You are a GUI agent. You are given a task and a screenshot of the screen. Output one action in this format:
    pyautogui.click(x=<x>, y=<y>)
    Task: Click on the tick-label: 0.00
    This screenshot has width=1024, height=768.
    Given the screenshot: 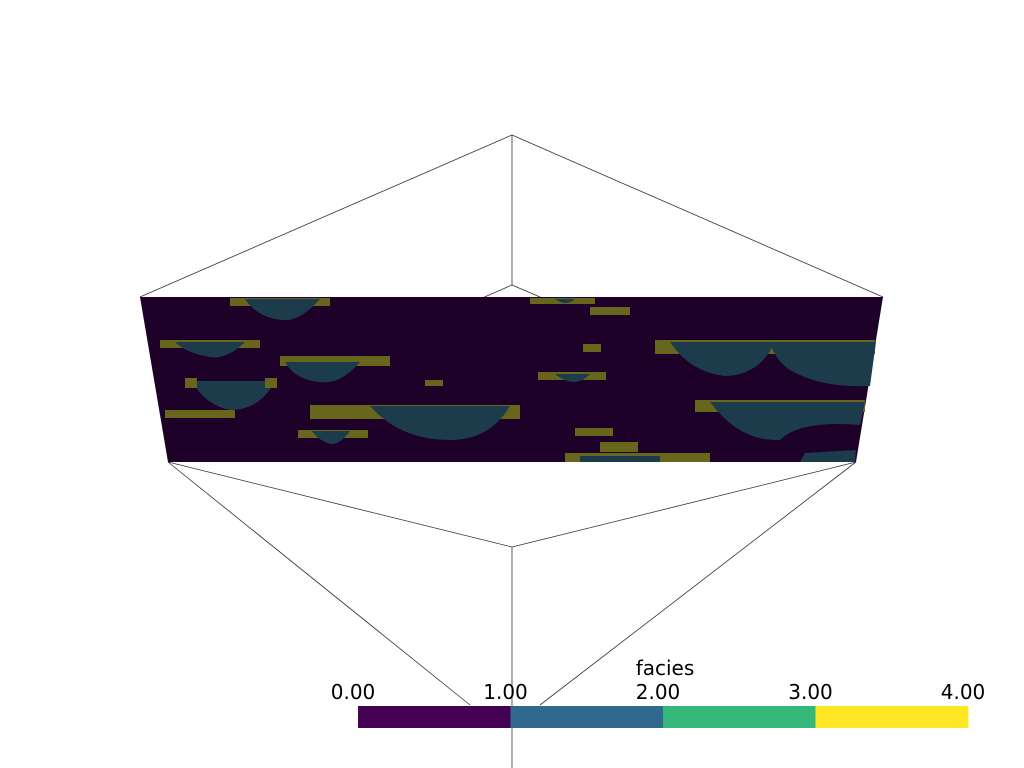 What is the action you would take?
    pyautogui.click(x=353, y=692)
    